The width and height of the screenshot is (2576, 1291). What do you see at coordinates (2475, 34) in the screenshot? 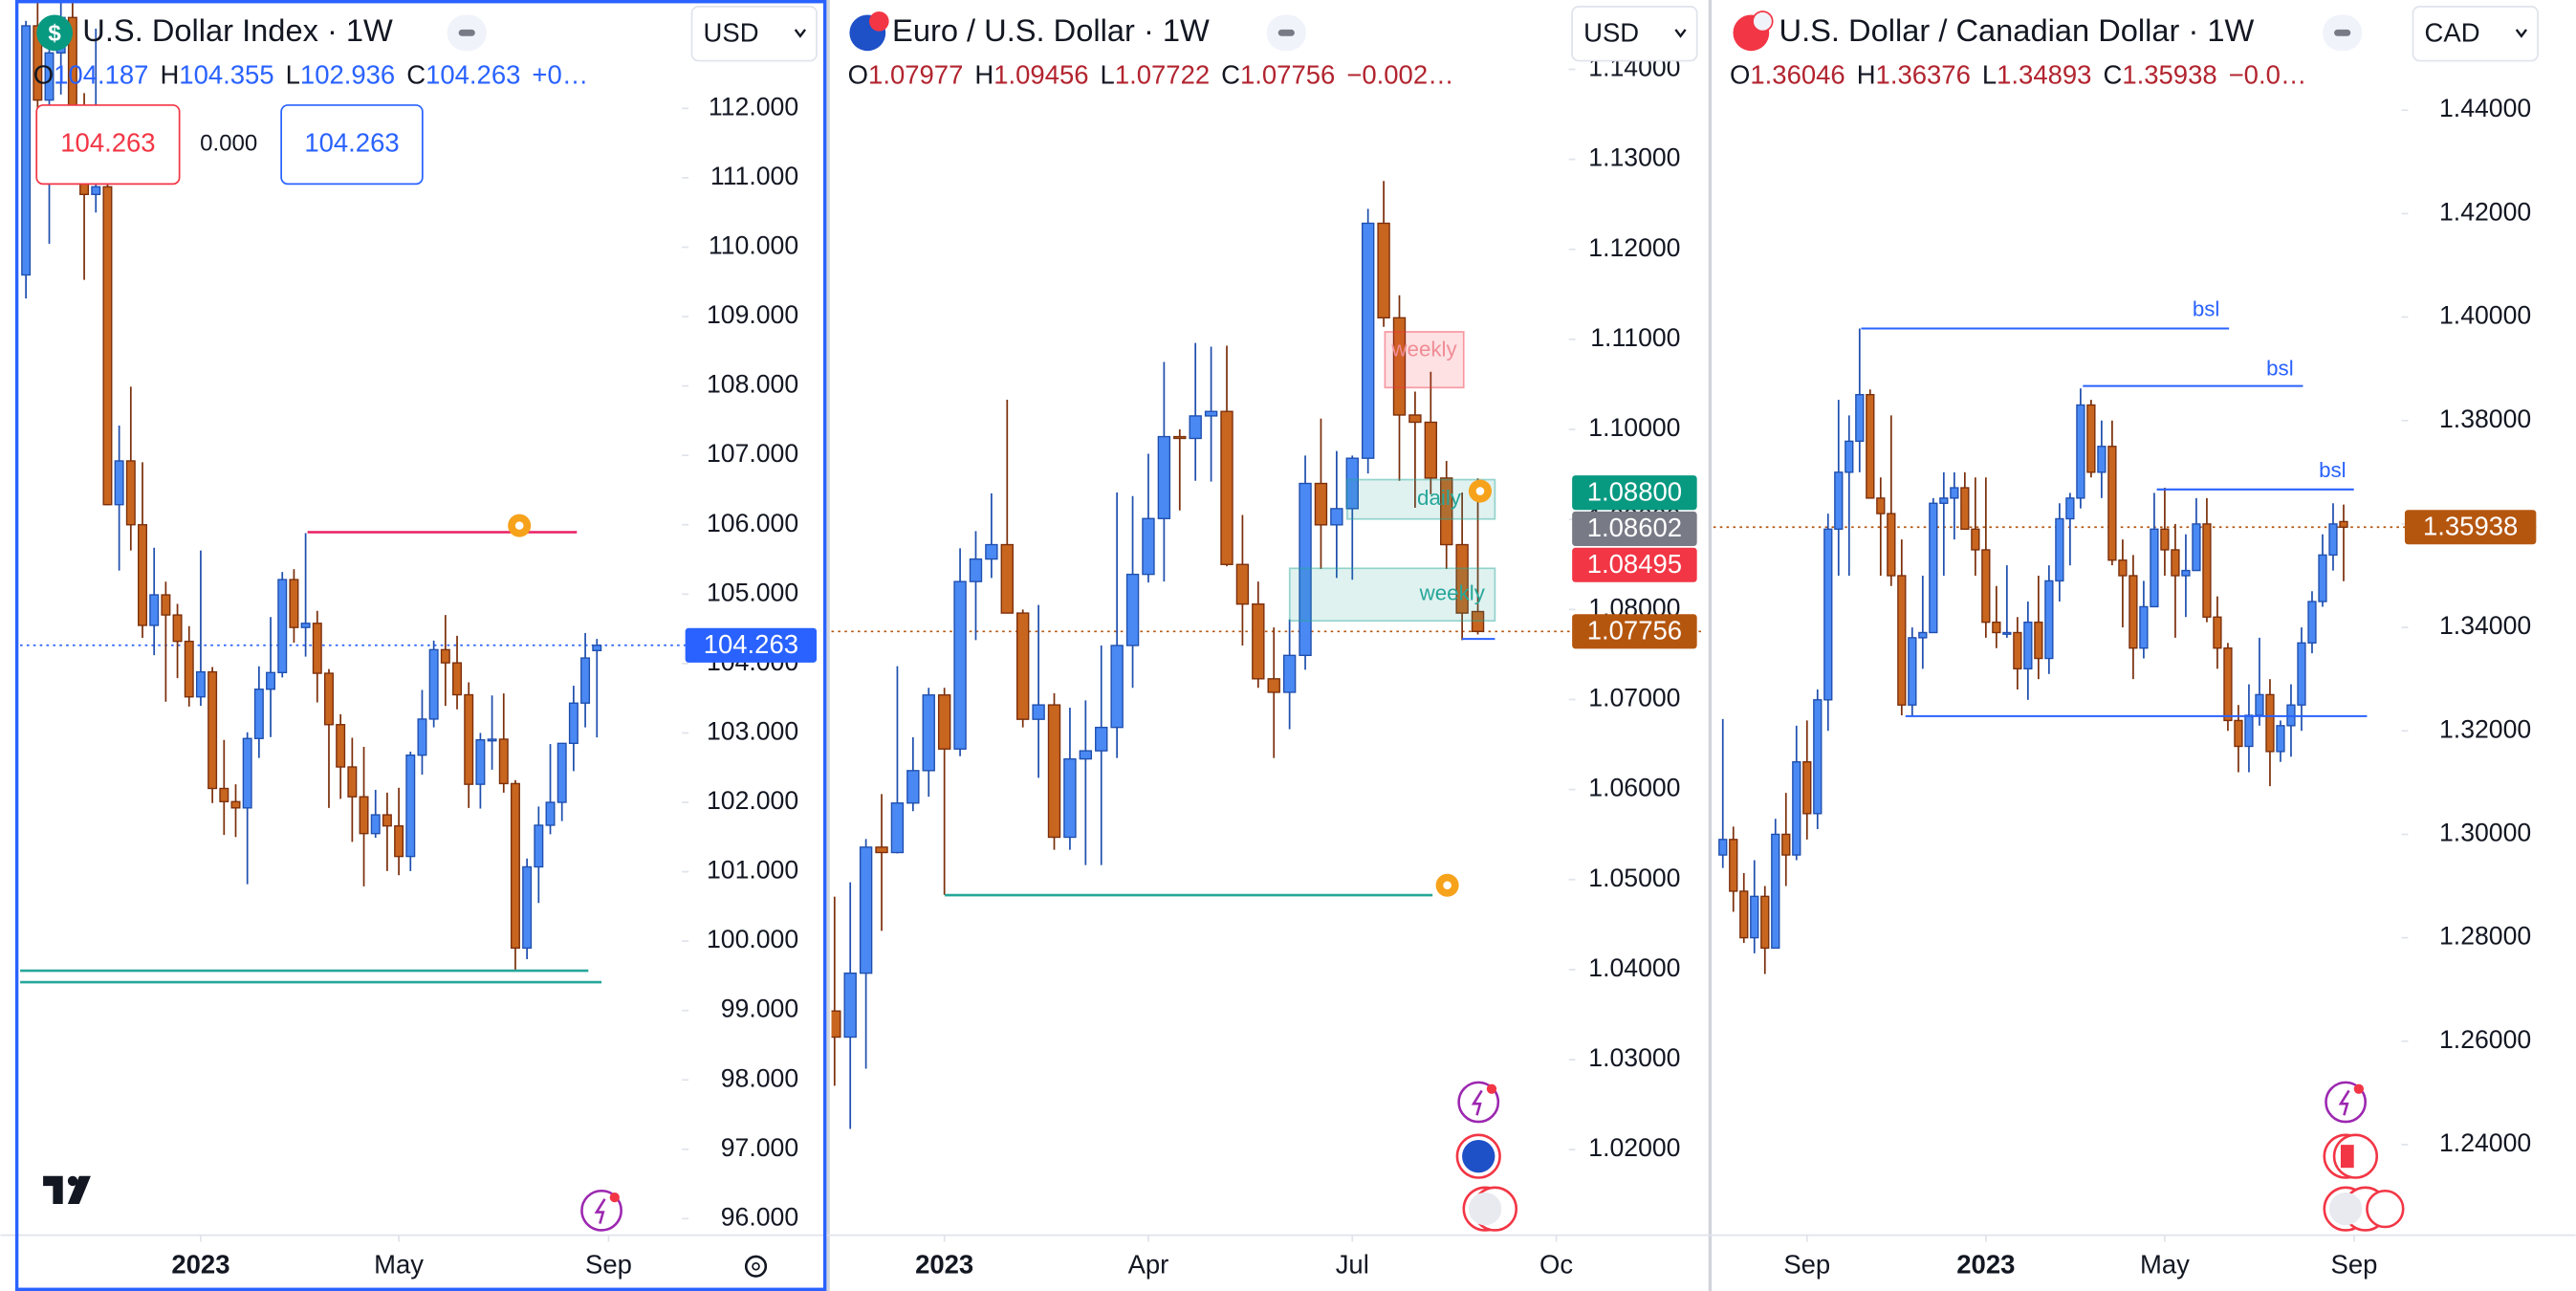
I see `currency-select: CAD` at bounding box center [2475, 34].